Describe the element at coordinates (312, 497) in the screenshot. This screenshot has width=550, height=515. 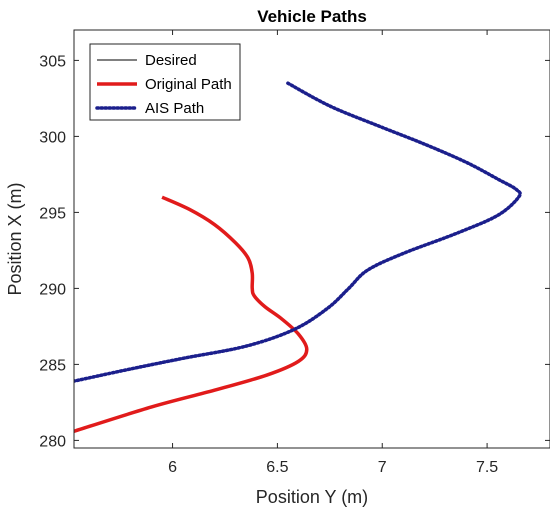
I see `x-axis-label: Position Y (m)` at that location.